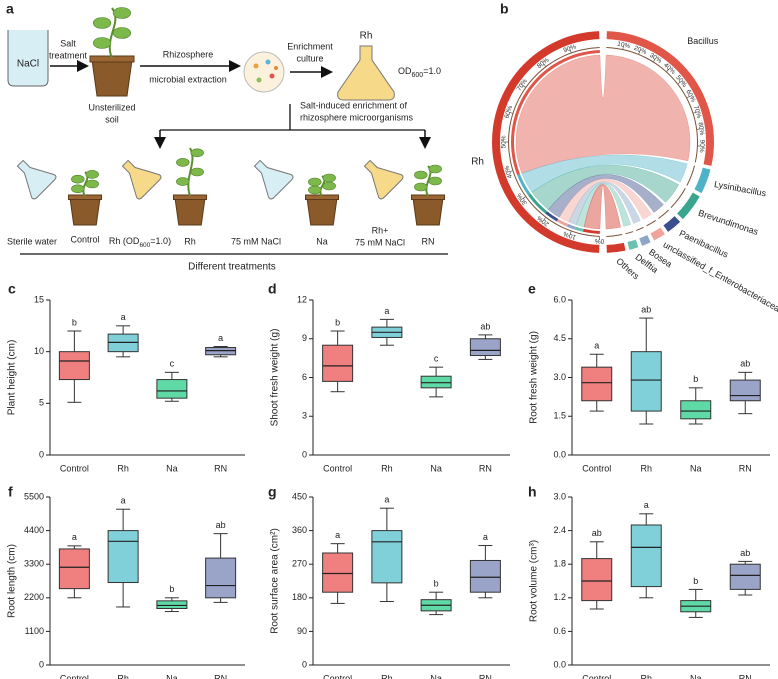 This screenshot has height=679, width=778. Describe the element at coordinates (34, 530) in the screenshot. I see `y-tick-label: 4400` at that location.